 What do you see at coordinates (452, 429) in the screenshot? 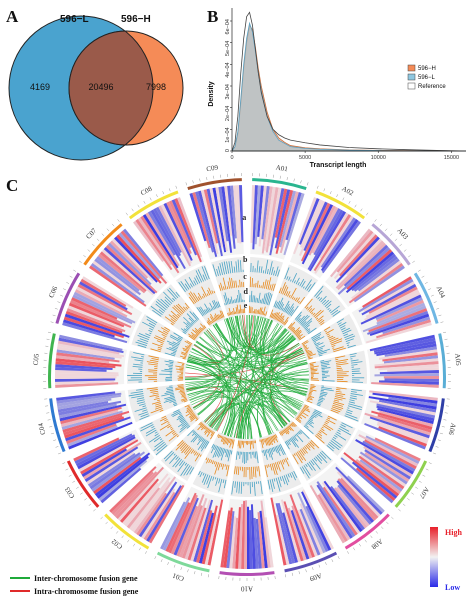
I see `chromosome-label: A06` at bounding box center [452, 429].